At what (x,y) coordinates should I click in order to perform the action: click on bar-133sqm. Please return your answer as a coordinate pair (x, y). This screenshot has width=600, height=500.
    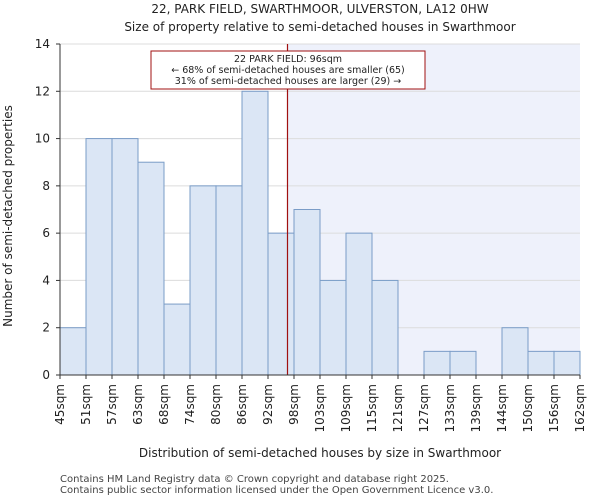
    Looking at the image, I should click on (463, 363).